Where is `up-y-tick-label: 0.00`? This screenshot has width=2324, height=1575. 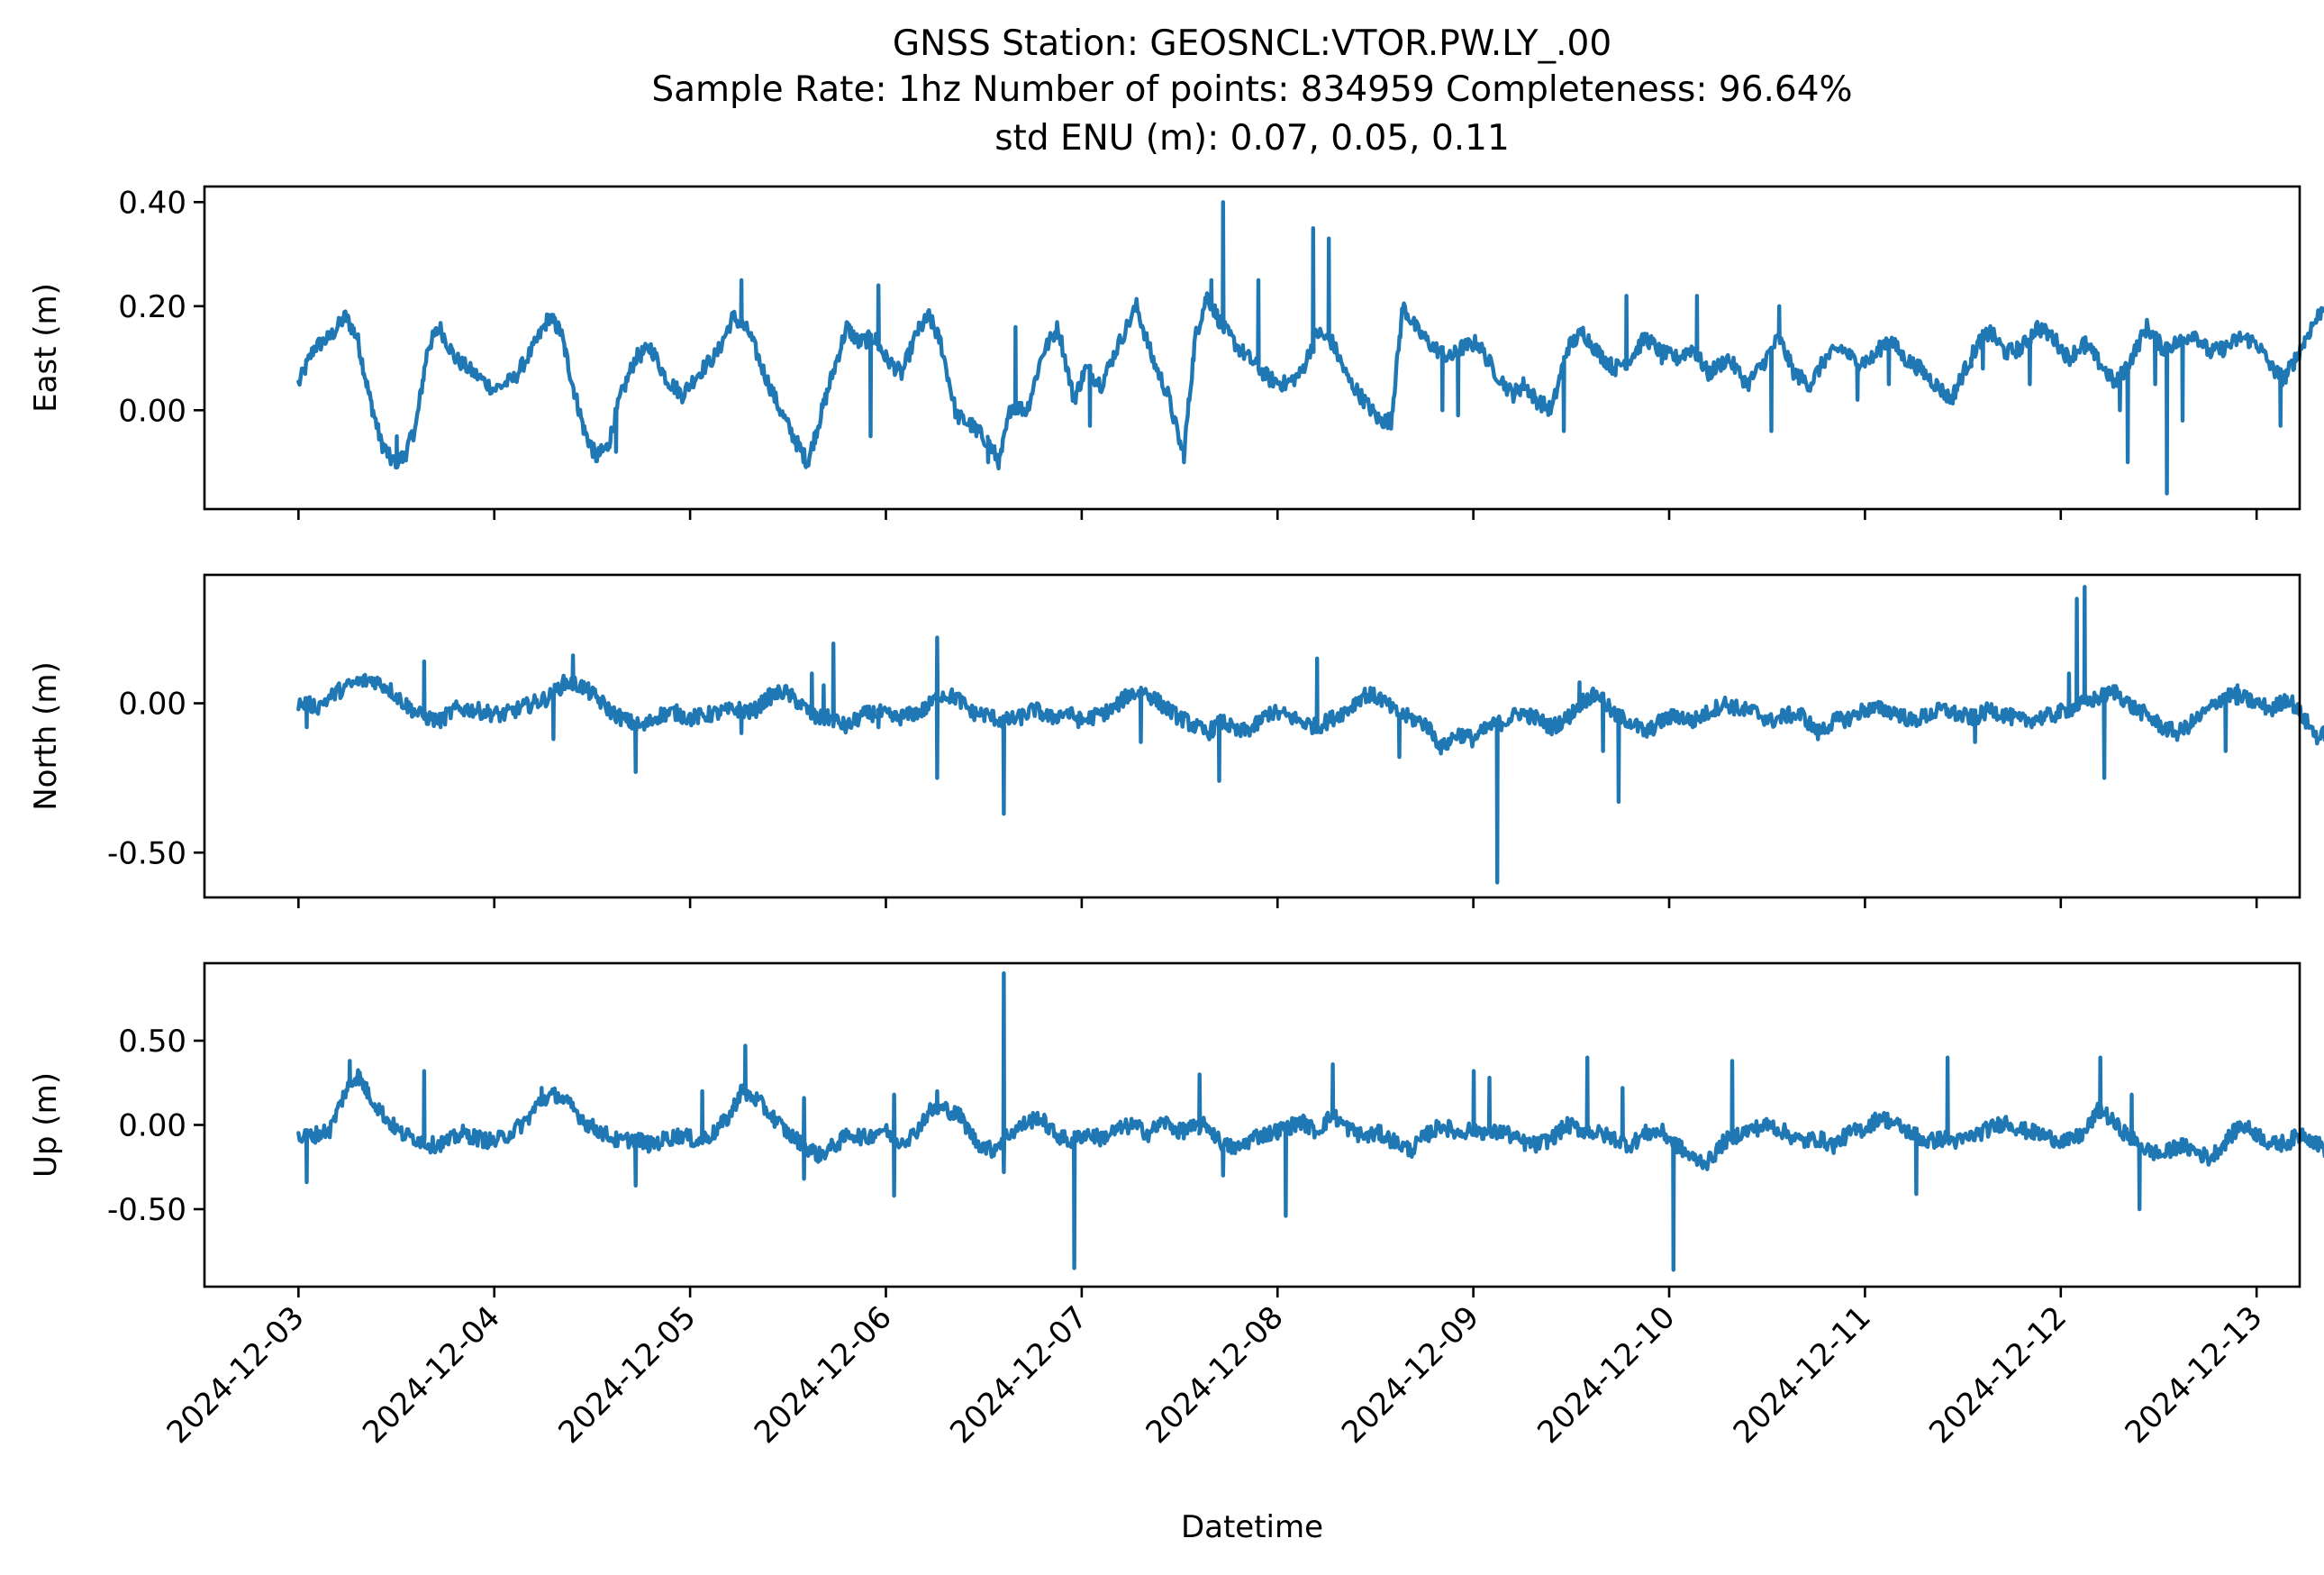
up-y-tick-label: 0.00 is located at coordinates (152, 1126).